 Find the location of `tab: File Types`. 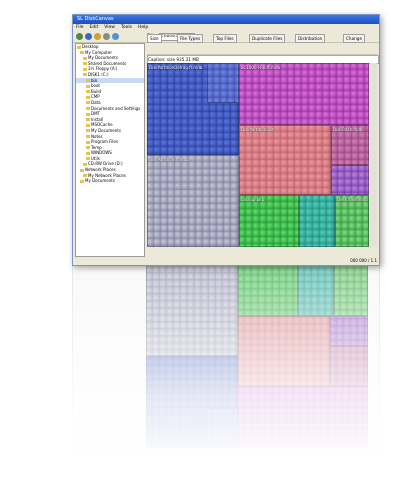

tab: File Types is located at coordinates (190, 38).